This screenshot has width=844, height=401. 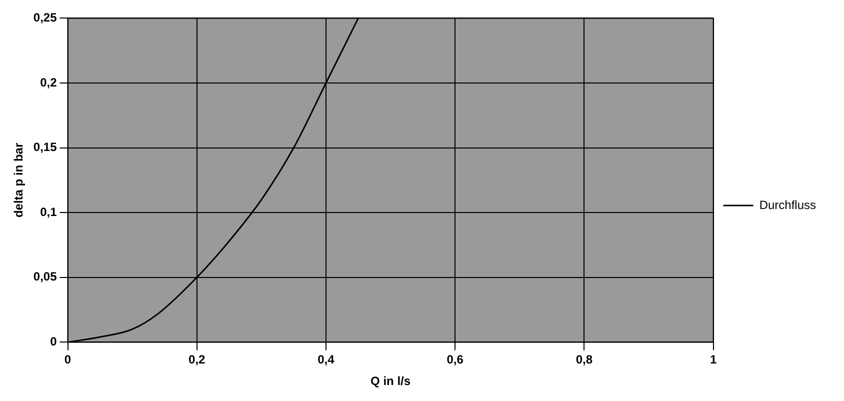 I want to click on y-tick-label: 0,05, so click(x=45, y=277).